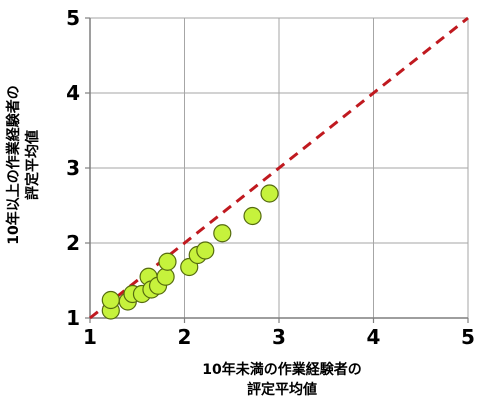 The width and height of the screenshot is (478, 408). What do you see at coordinates (73, 93) in the screenshot?
I see `y-tick-label: 4` at bounding box center [73, 93].